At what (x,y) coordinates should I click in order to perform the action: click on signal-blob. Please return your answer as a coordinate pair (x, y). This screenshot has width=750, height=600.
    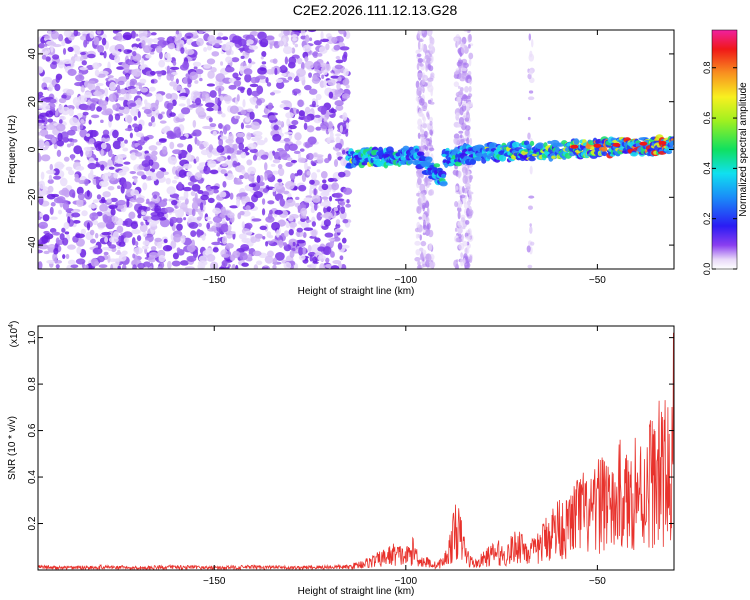
    Looking at the image, I should click on (532, 159).